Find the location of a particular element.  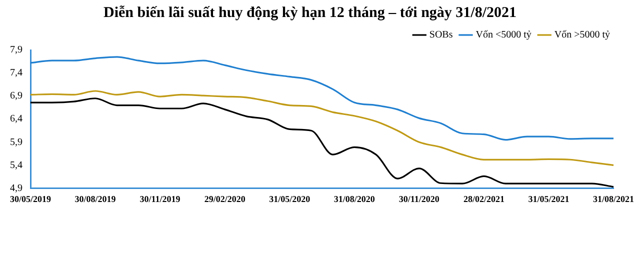

x-tick-label: 28/02/2021 is located at coordinates (484, 199).